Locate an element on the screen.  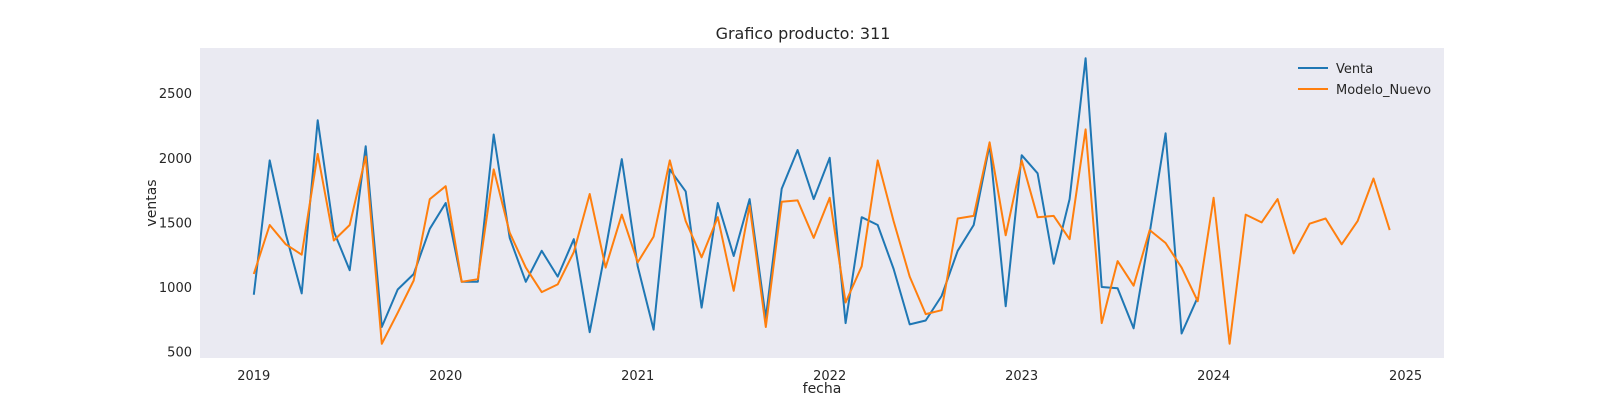
legend-label: Venta is located at coordinates (1354, 69).